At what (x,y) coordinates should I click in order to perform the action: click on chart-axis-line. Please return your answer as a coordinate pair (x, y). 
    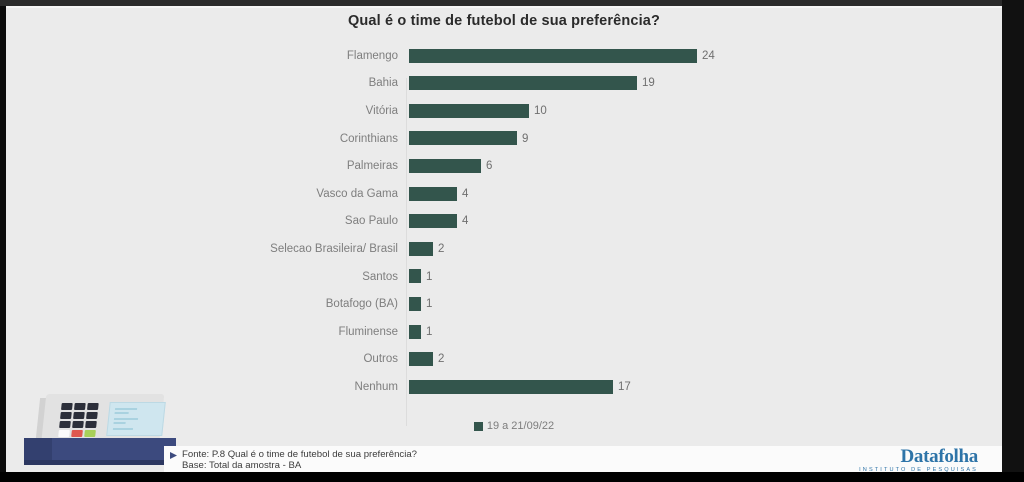
    Looking at the image, I should click on (407, 252).